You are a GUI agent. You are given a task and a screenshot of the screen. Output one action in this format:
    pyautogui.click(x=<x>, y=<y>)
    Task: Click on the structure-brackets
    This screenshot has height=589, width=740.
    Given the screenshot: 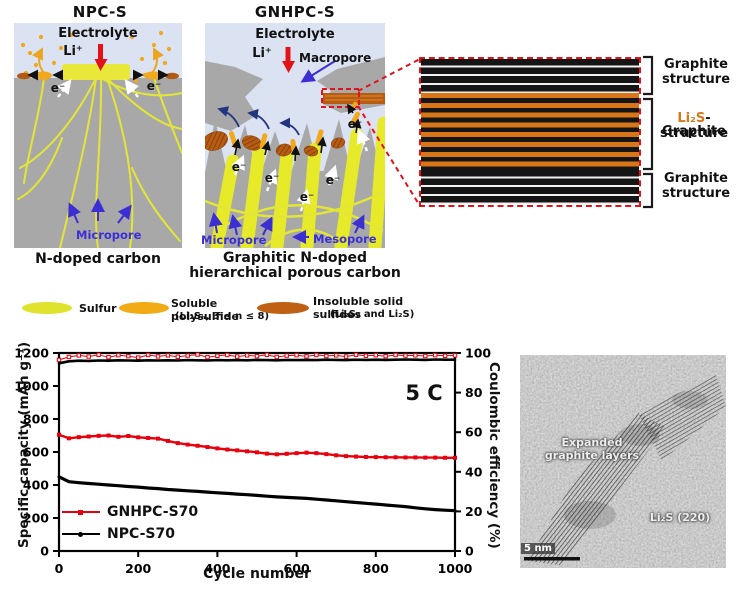 What is the action you would take?
    pyautogui.click(x=648, y=132)
    